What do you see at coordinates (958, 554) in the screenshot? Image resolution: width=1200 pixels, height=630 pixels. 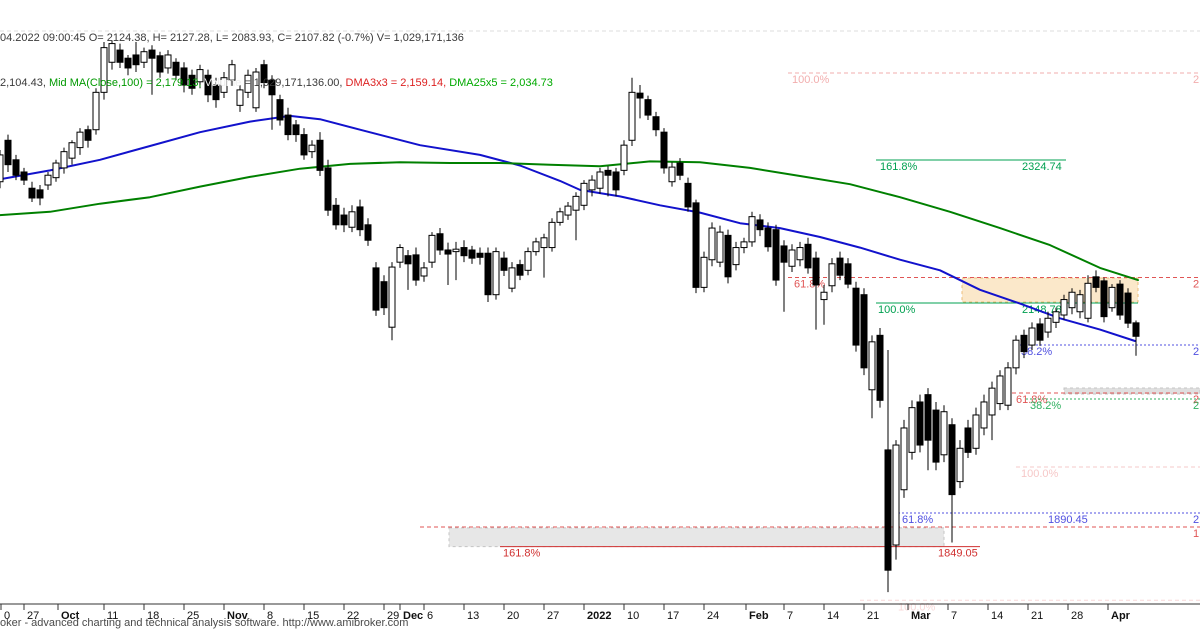 I see `fib-level-label: 1849.05` at bounding box center [958, 554].